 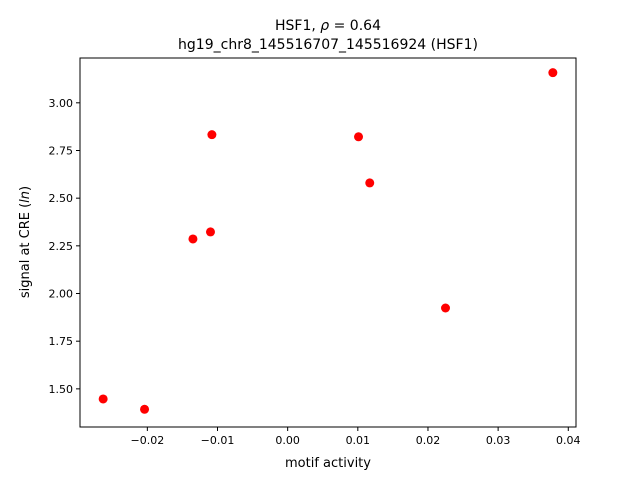 I want to click on x-axis-ticks: −0.02 −0.01 0.00 0.01 0.02 0.03 0.04, so click(x=355, y=437).